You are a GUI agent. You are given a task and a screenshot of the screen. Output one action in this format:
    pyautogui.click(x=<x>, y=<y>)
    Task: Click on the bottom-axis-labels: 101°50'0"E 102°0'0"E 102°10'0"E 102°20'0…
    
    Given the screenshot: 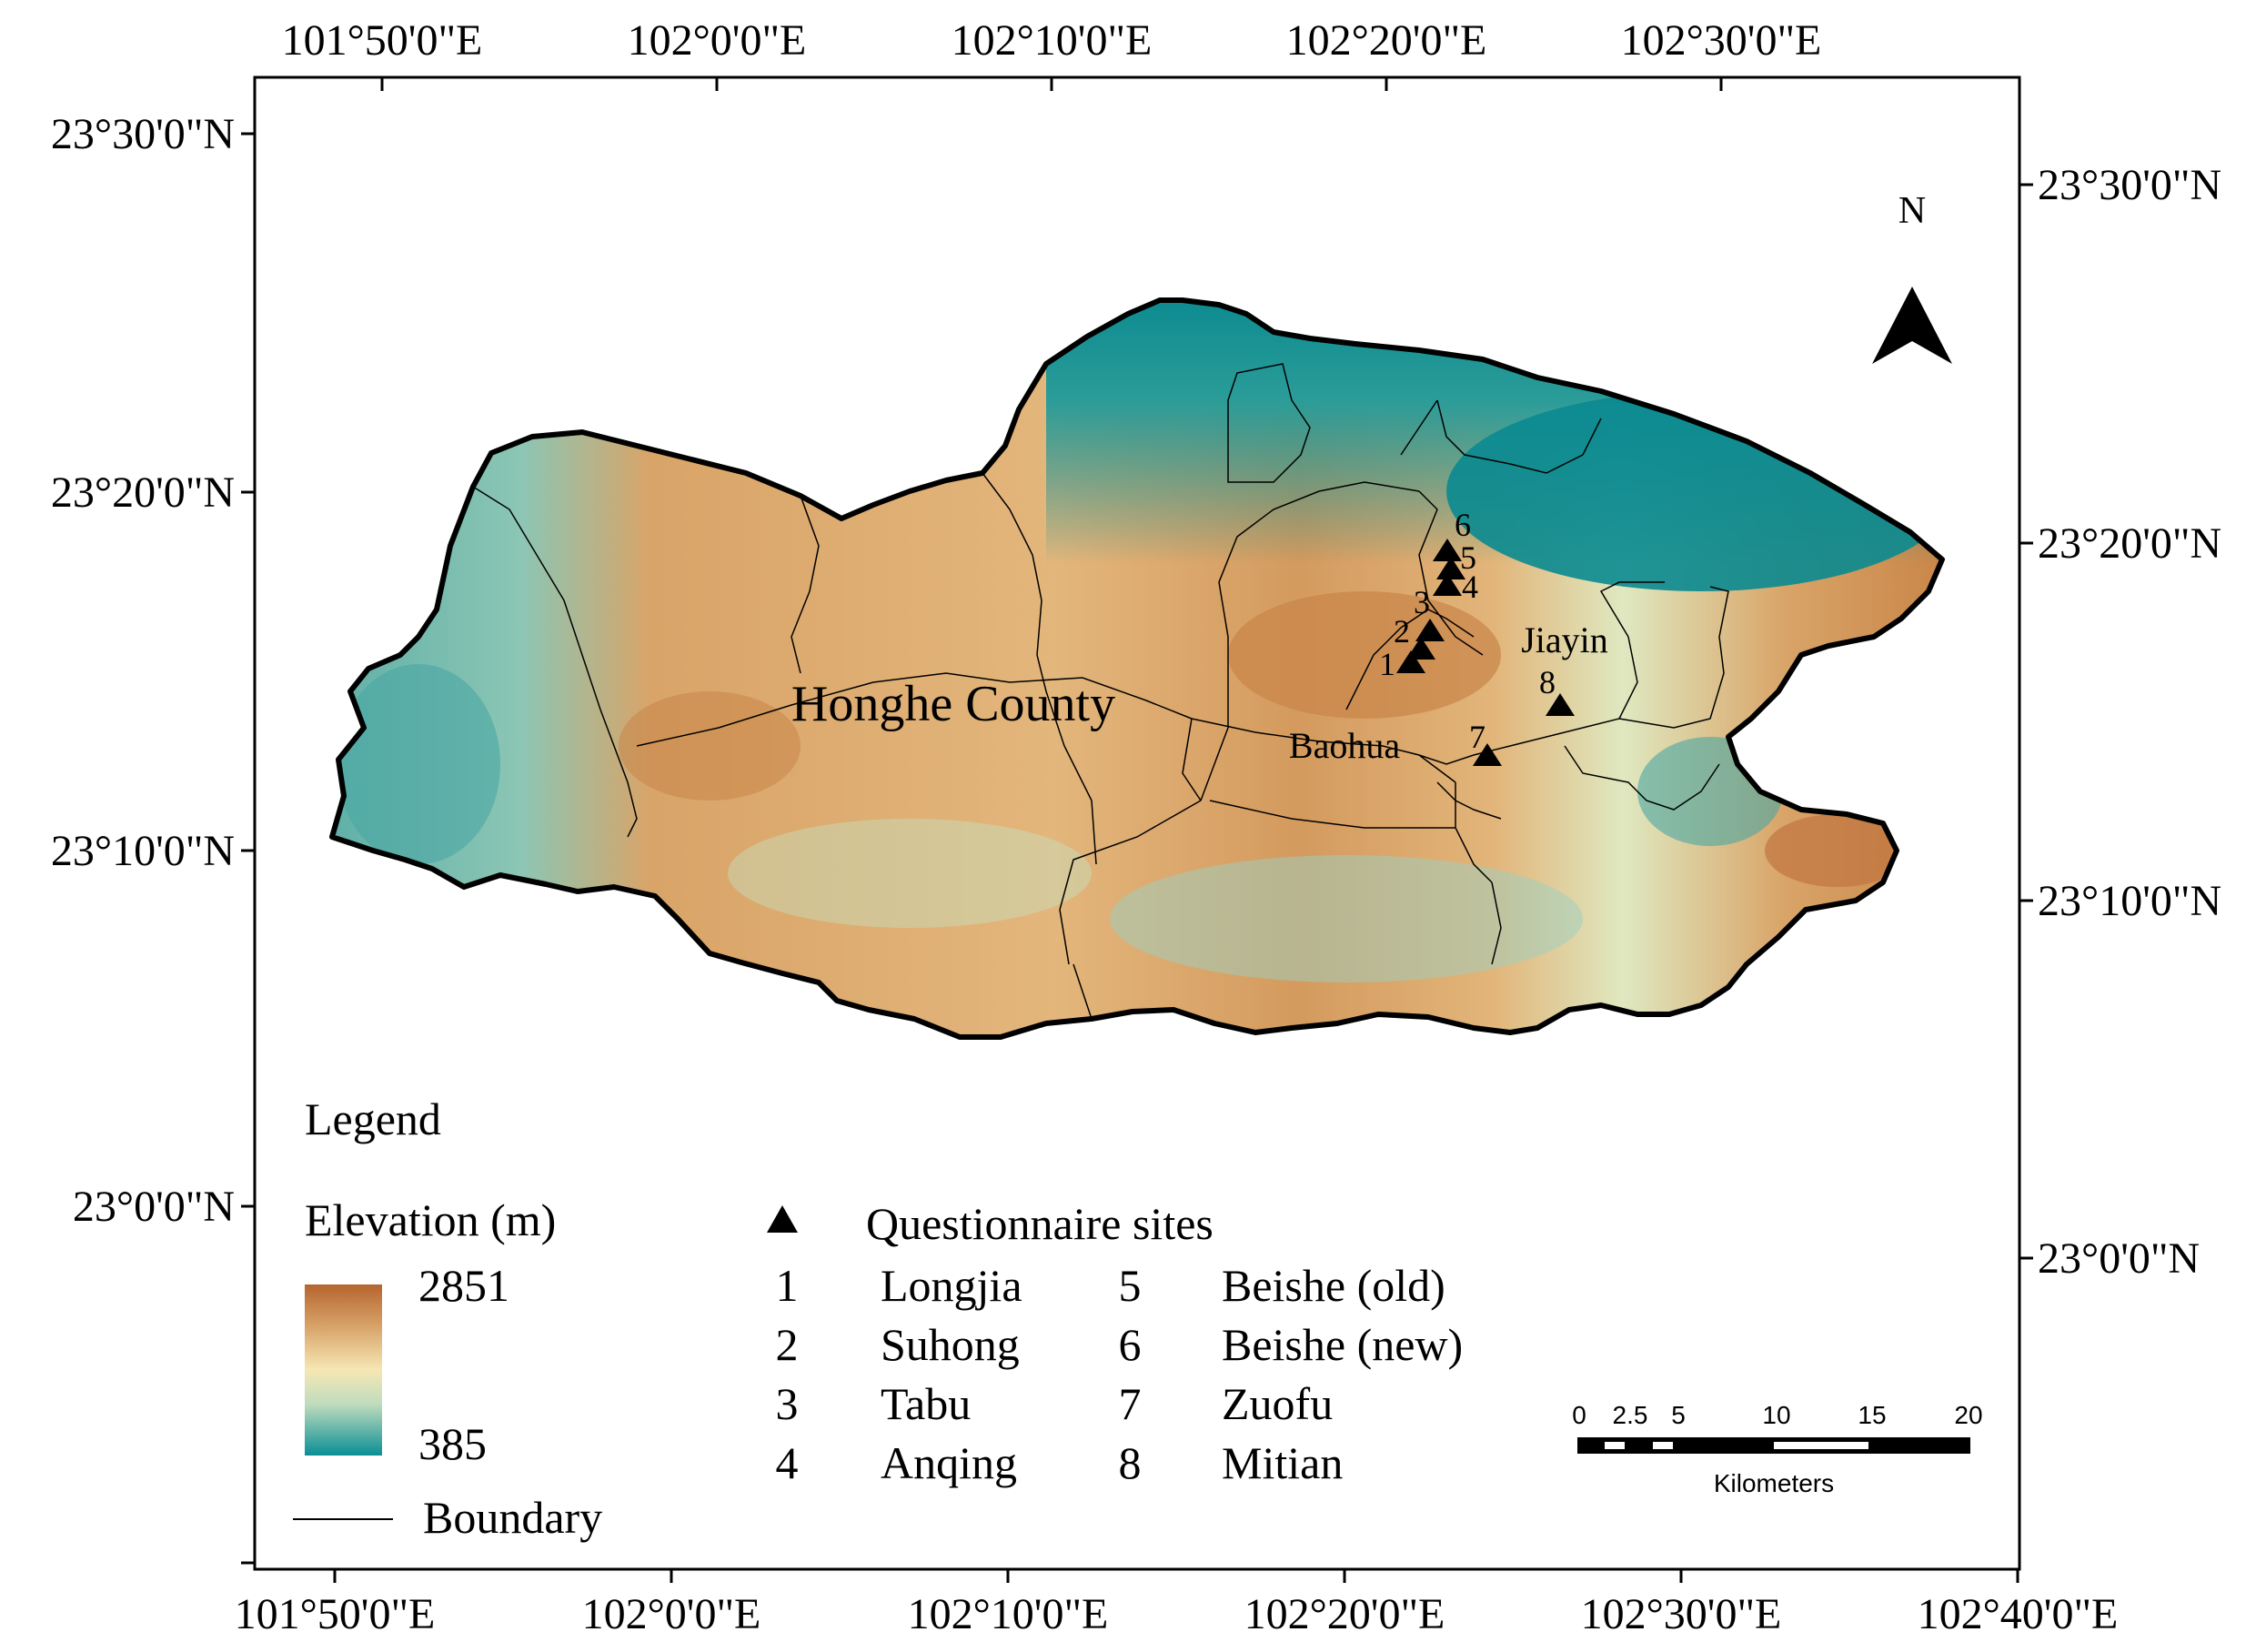 What is the action you would take?
    pyautogui.click(x=1177, y=1614)
    